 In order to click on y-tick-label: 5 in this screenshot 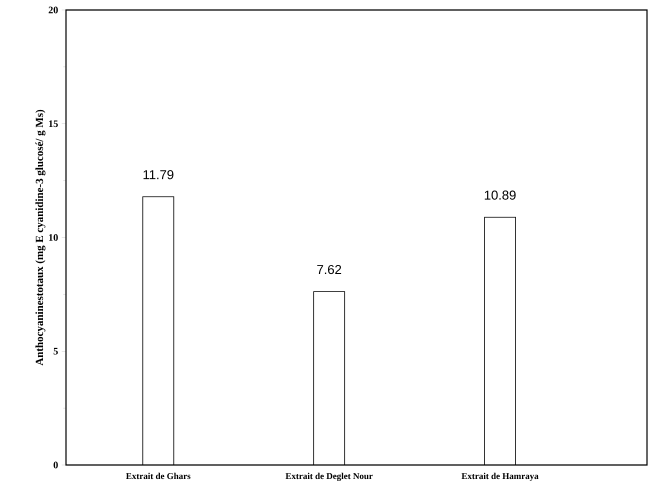, I will do `click(56, 351)`.